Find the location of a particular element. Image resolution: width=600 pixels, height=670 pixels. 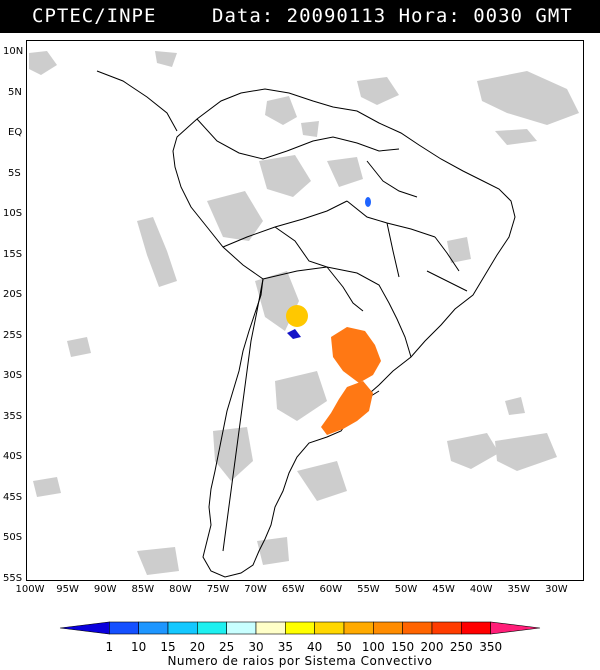

colorbar-tick-label: 20 is located at coordinates (197, 647).